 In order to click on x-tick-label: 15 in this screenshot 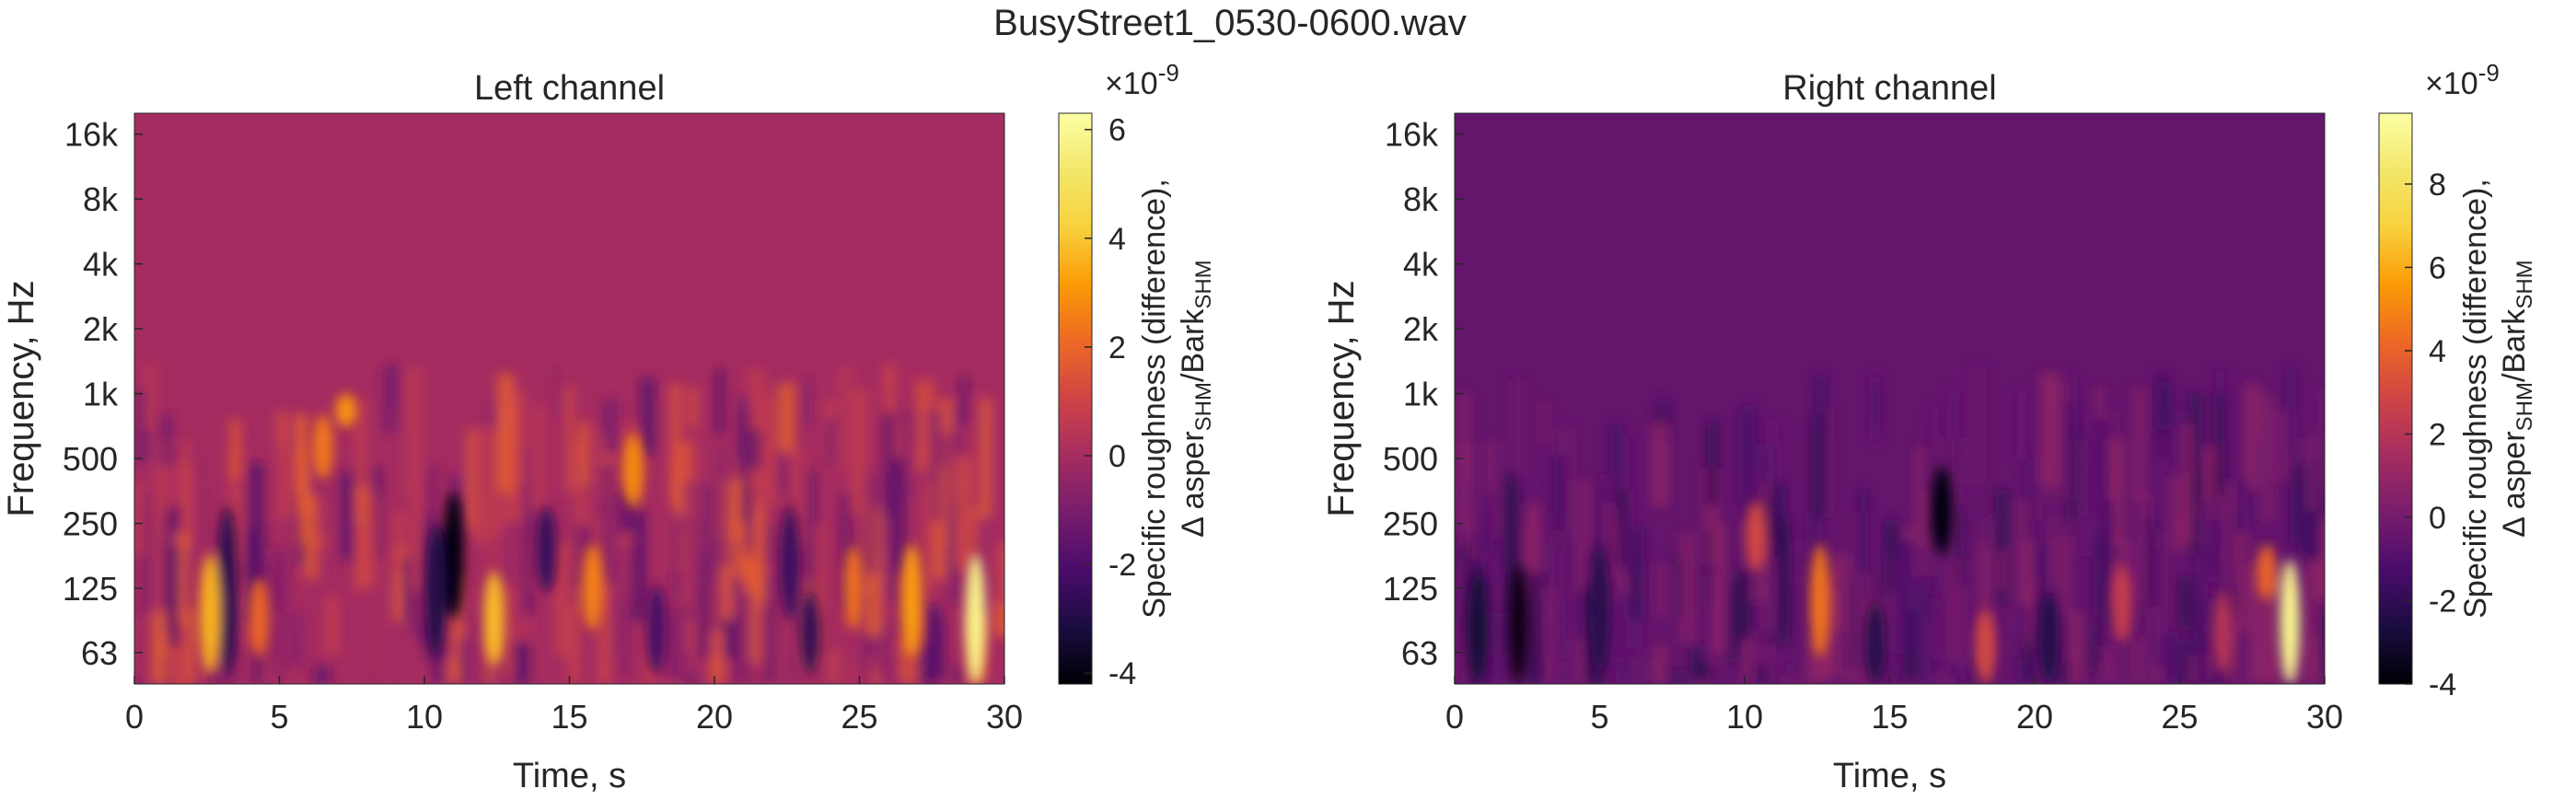, I will do `click(569, 717)`.